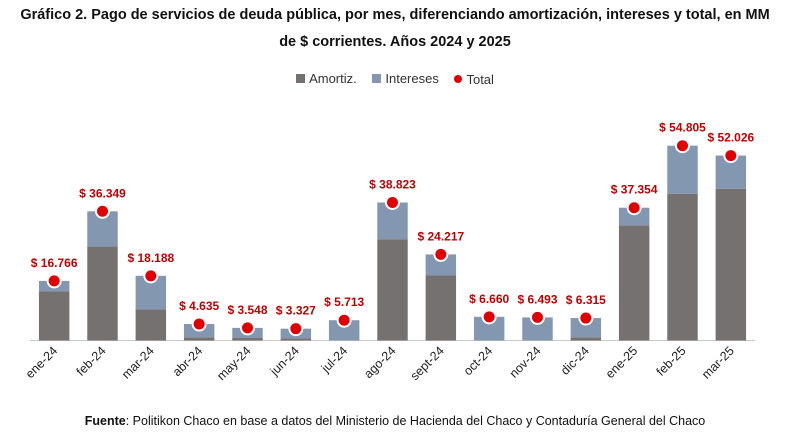  Describe the element at coordinates (233, 363) in the screenshot. I see `x-tick-label-may-24: may-24` at that location.